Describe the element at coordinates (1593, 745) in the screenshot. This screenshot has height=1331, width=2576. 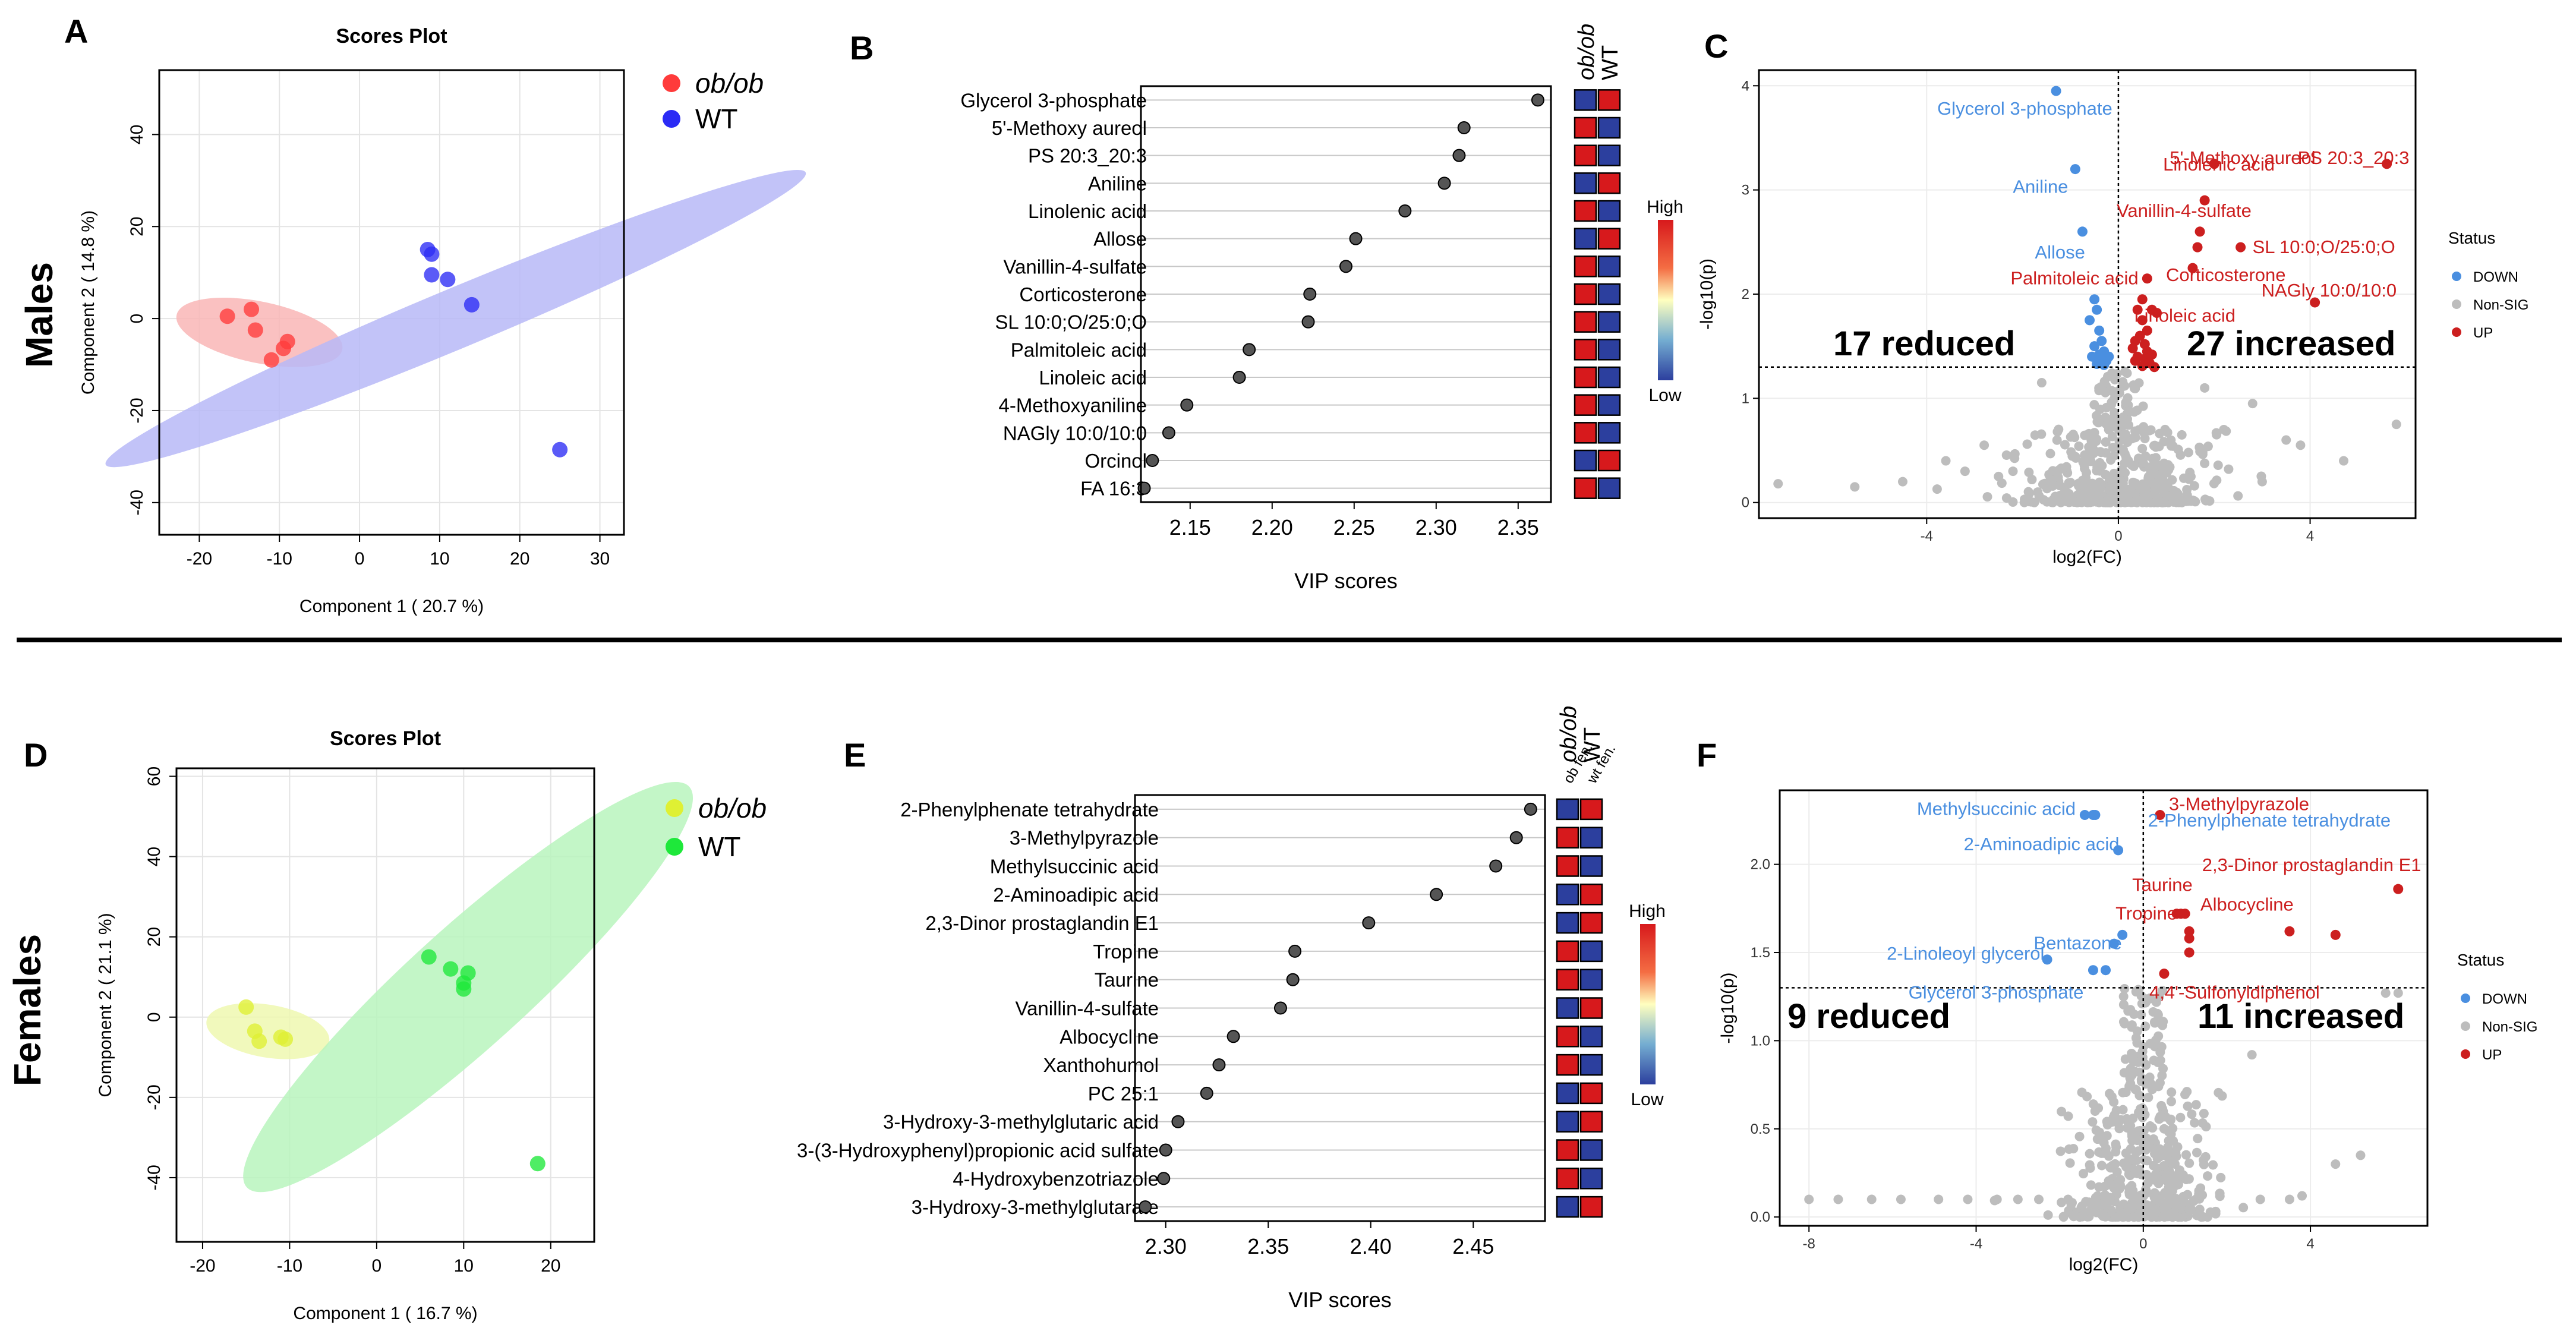
I see `heatmap-column-label: WT` at that location.